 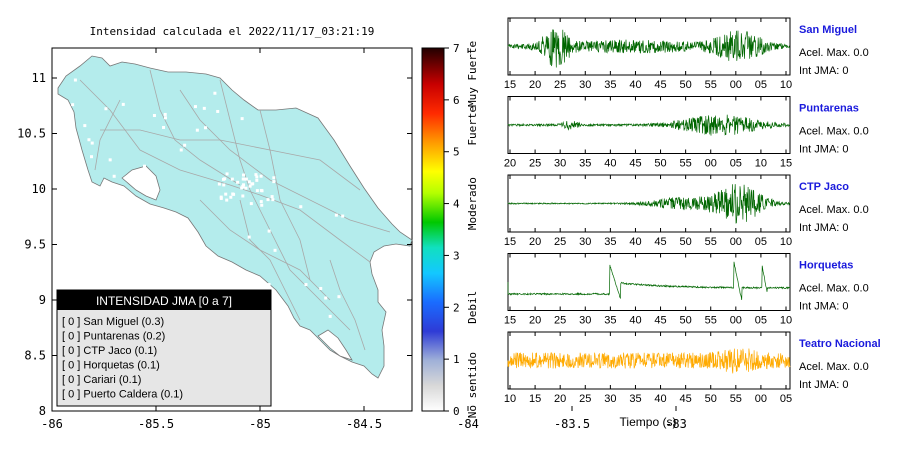 I want to click on map-y-tick-label: 11, so click(x=39, y=78).